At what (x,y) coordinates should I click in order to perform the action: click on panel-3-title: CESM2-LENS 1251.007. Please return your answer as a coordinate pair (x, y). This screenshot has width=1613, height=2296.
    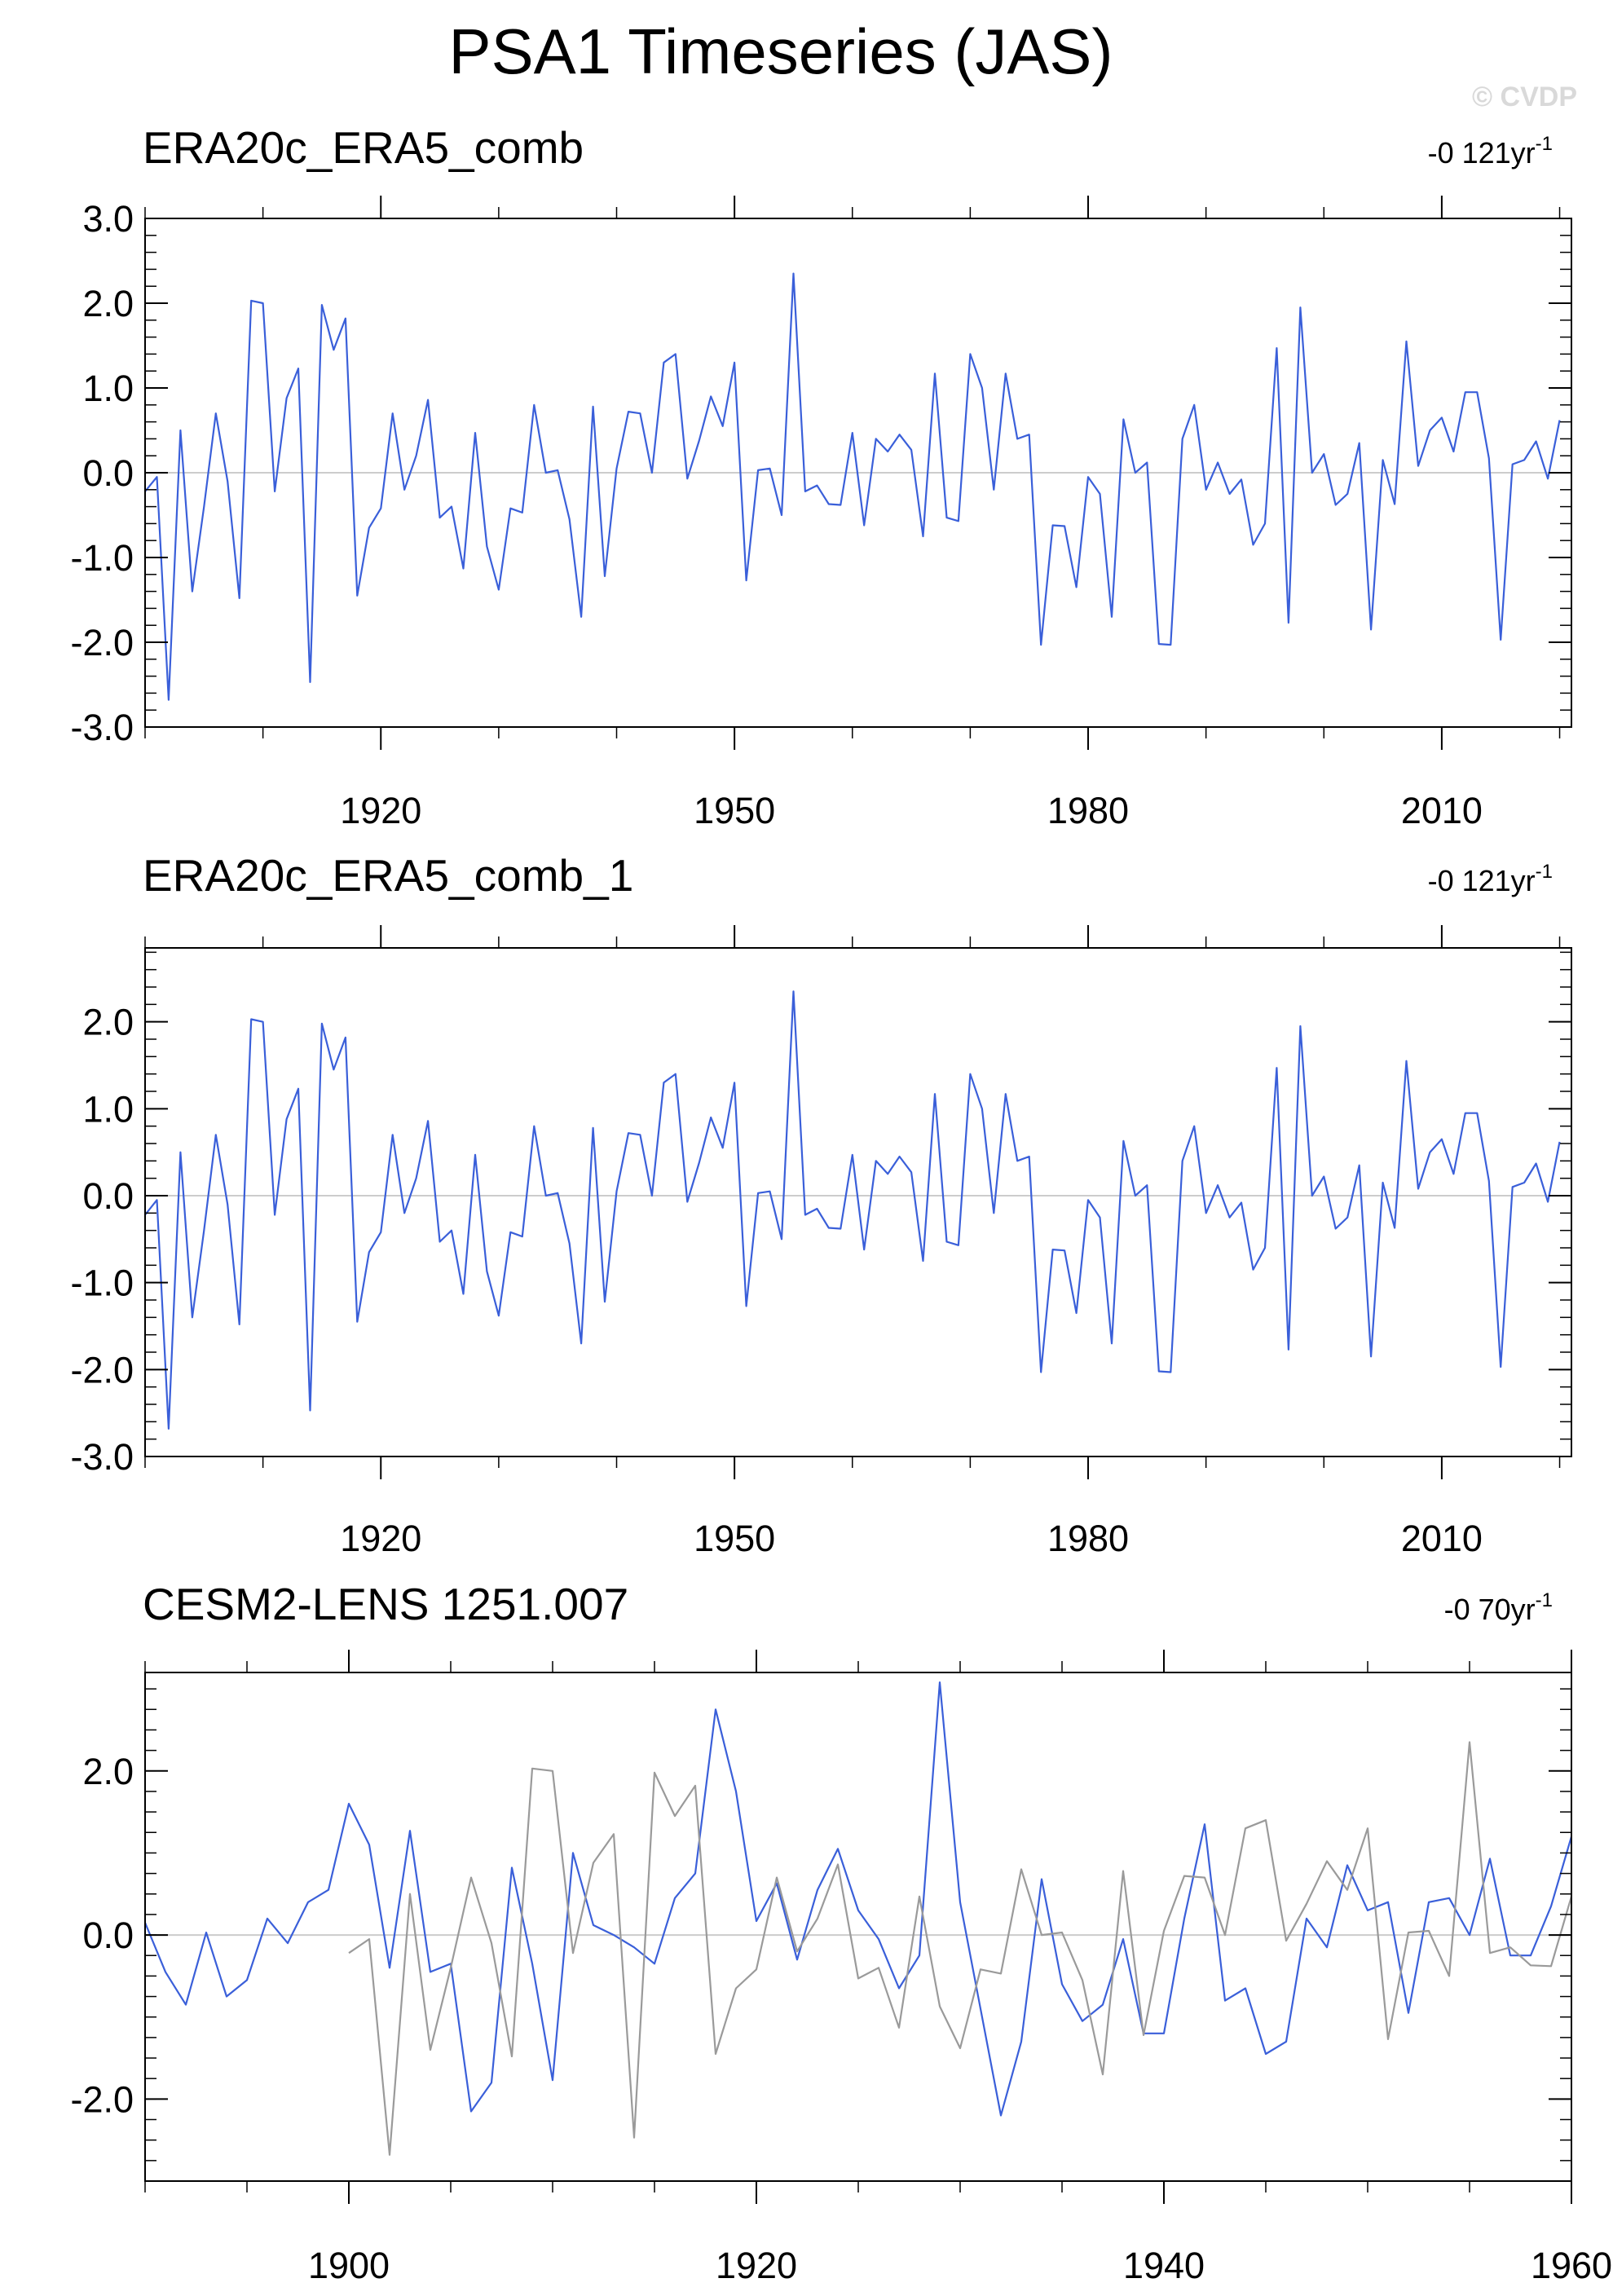
    Looking at the image, I should click on (385, 1604).